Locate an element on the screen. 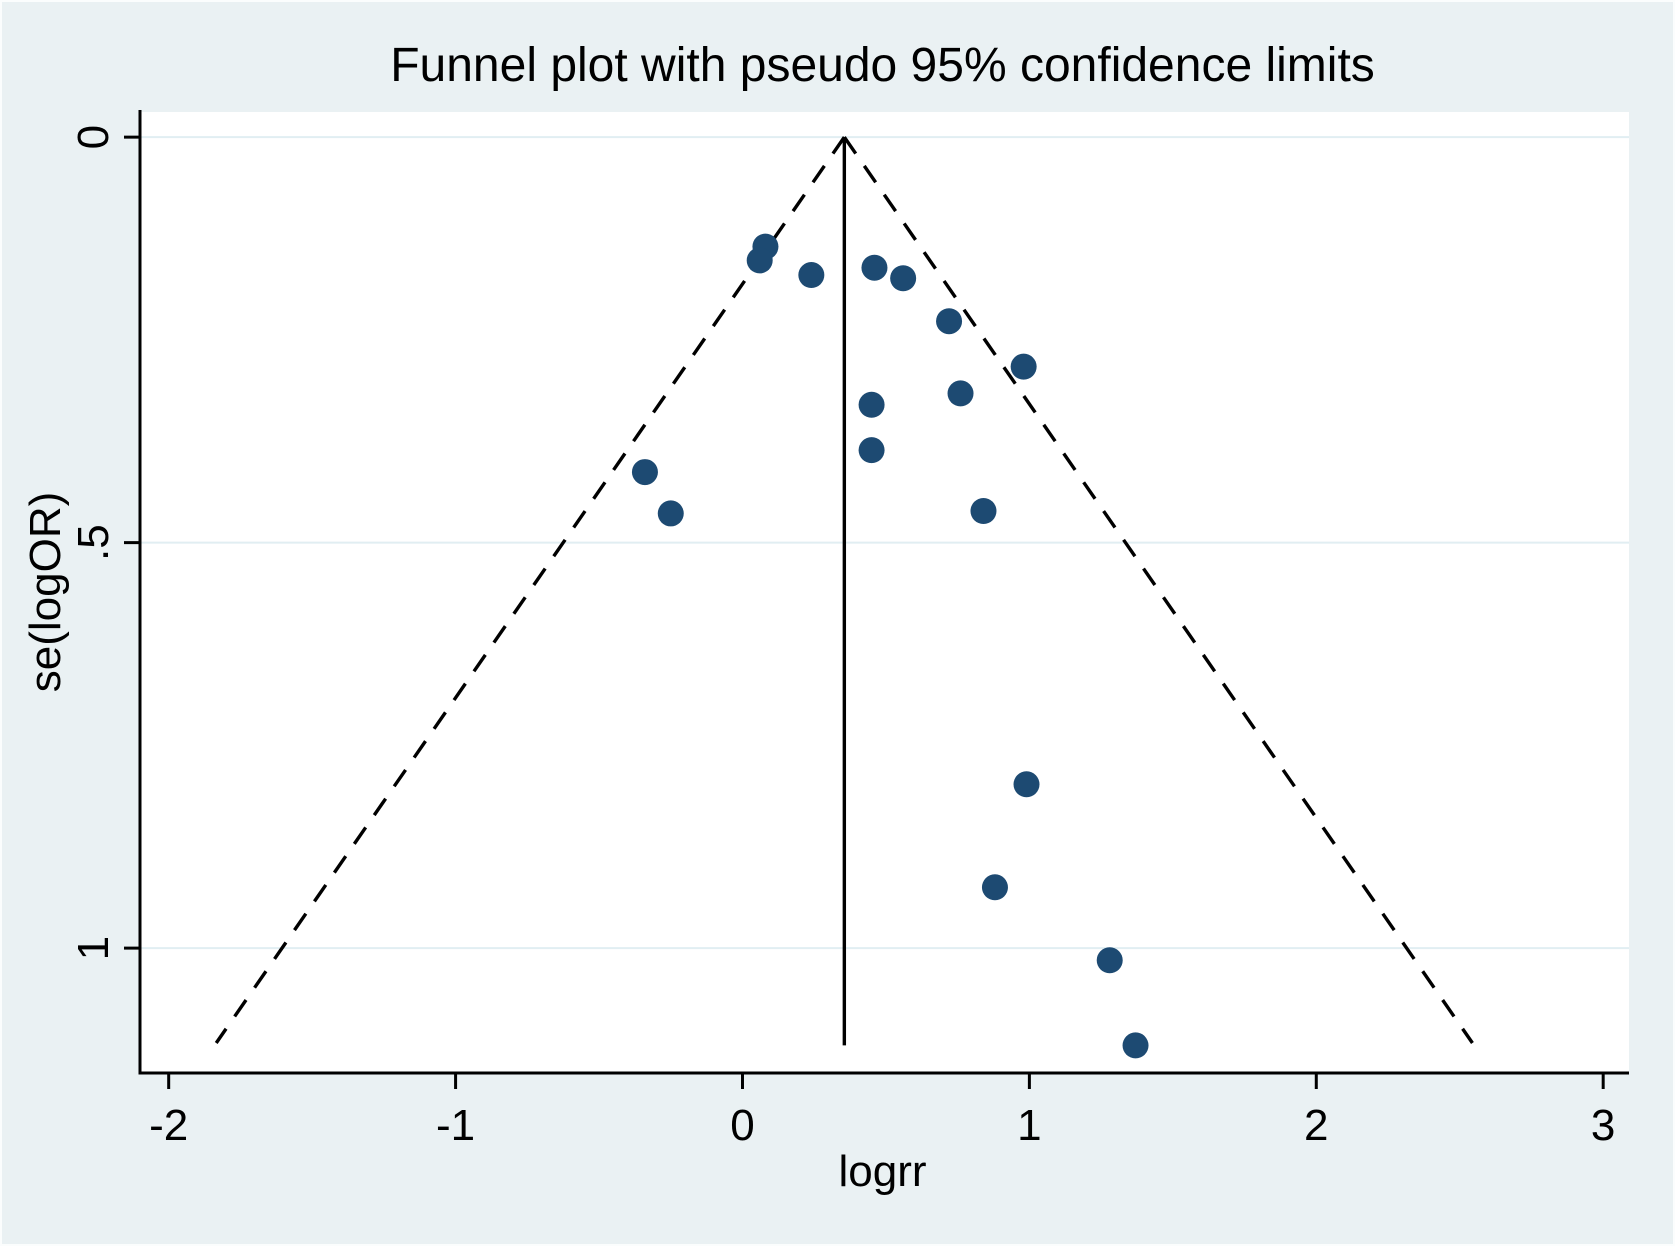 This screenshot has height=1246, width=1675. y-tick-label: 1 is located at coordinates (93, 948).